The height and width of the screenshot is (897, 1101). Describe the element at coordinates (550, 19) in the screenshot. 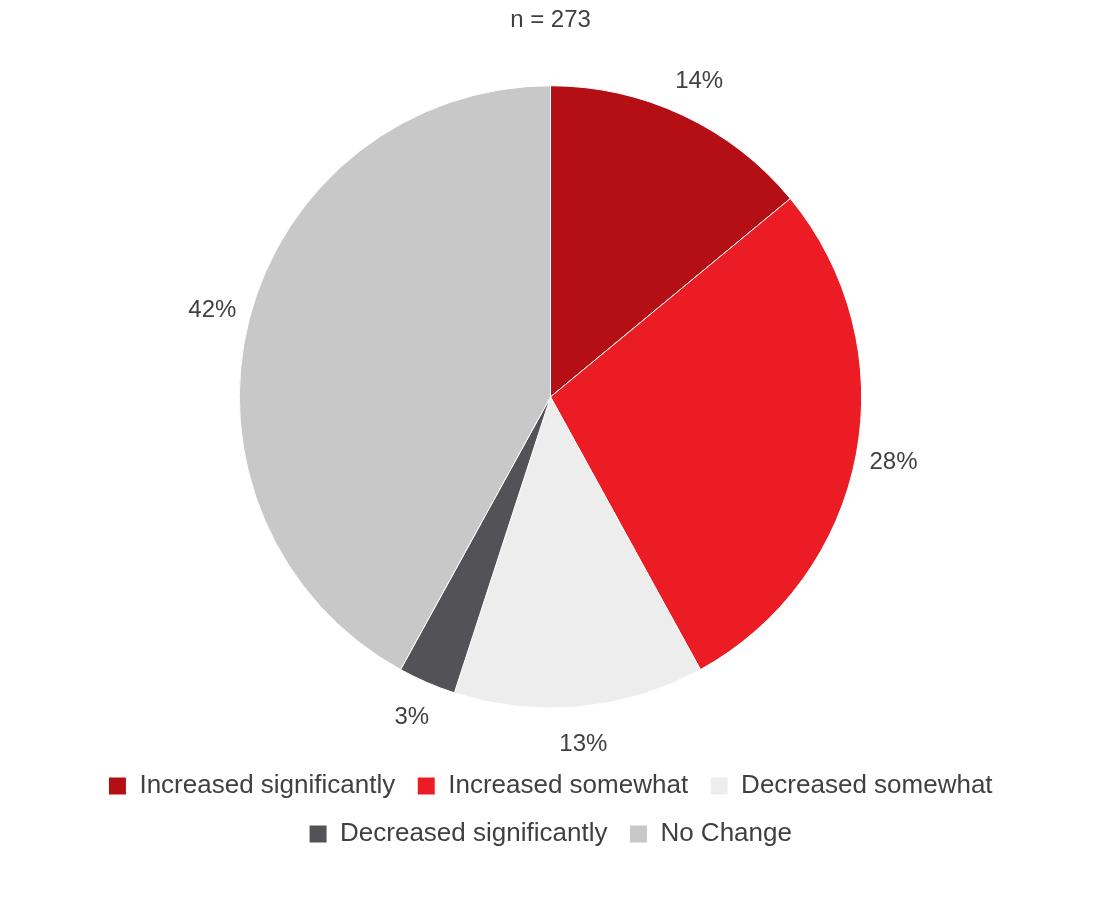

I see `chart-title: n = 273` at that location.